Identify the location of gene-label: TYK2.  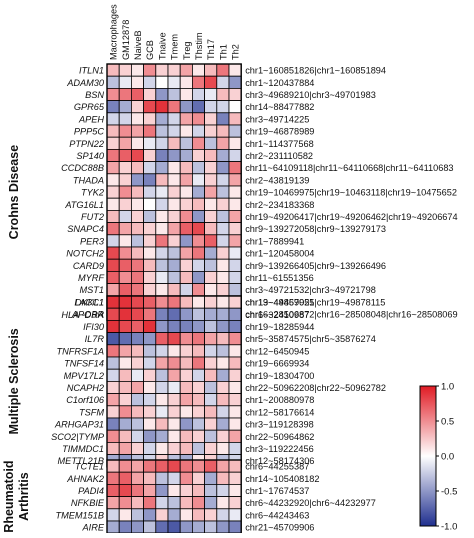
(92, 193).